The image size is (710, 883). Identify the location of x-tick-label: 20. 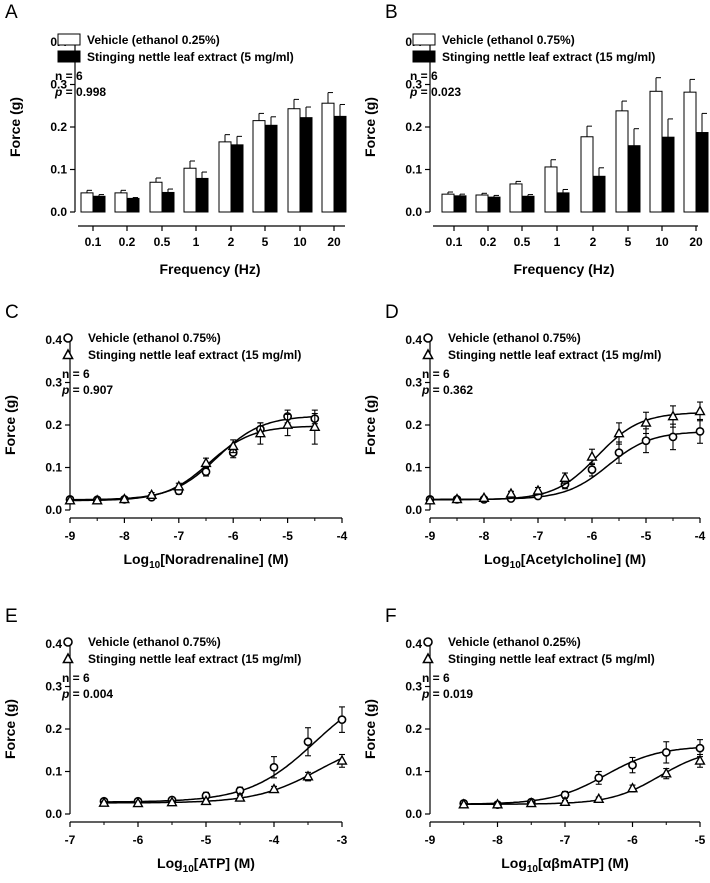
(696, 242).